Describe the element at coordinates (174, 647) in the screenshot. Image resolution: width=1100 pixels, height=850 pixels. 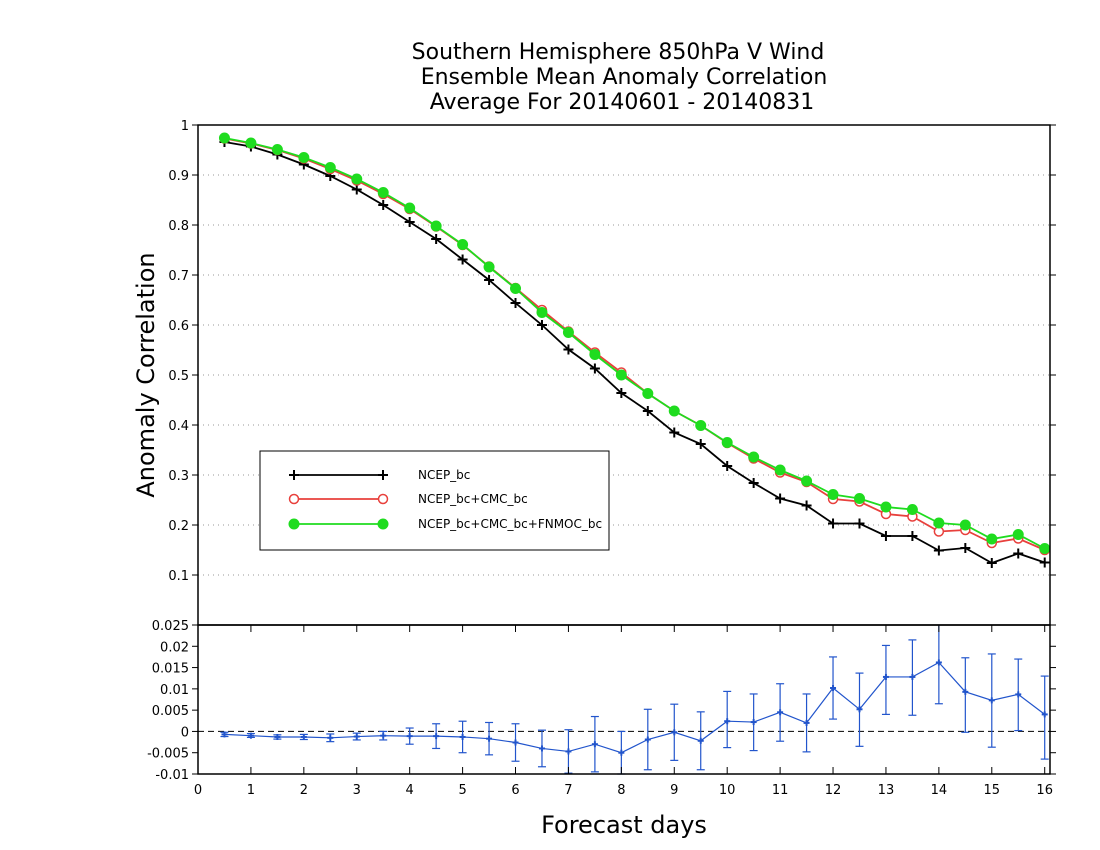
I see `difference-y-tick-label: 0.02` at that location.